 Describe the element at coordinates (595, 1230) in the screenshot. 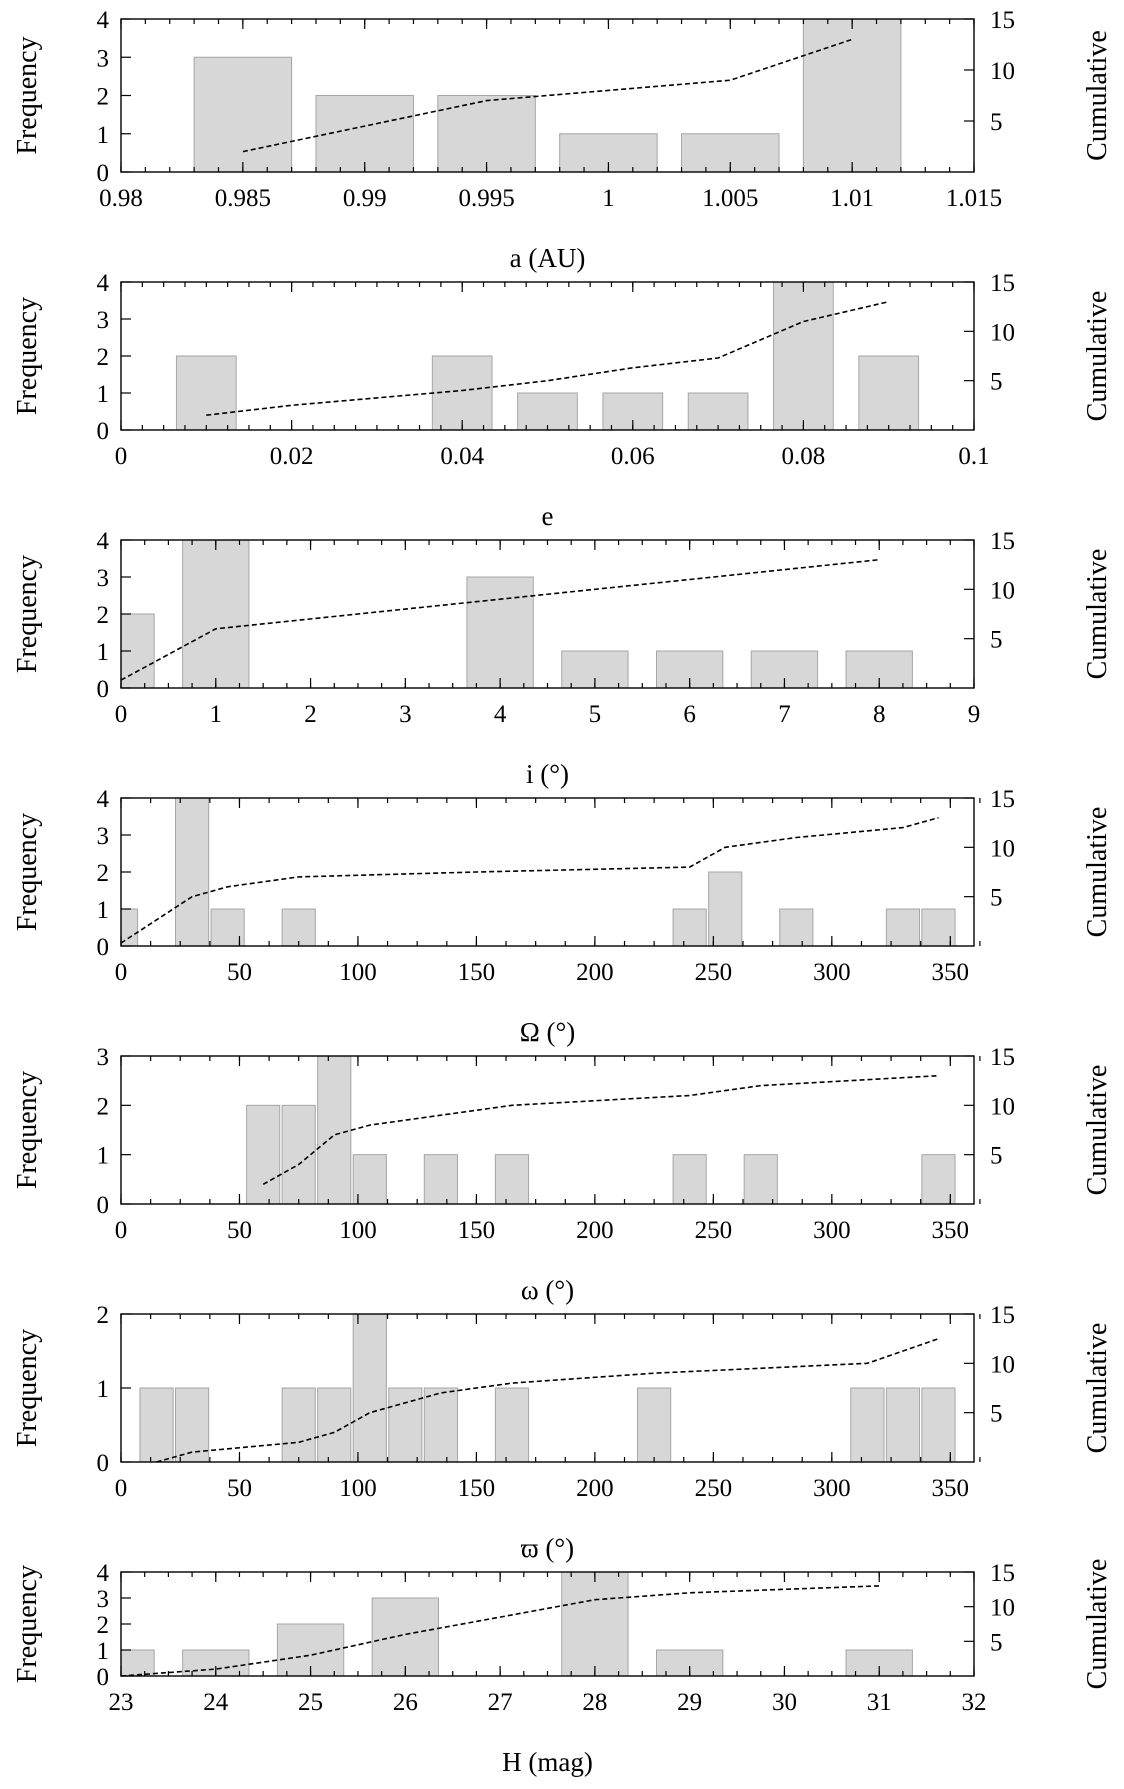

I see `x-tick-label: 200` at that location.